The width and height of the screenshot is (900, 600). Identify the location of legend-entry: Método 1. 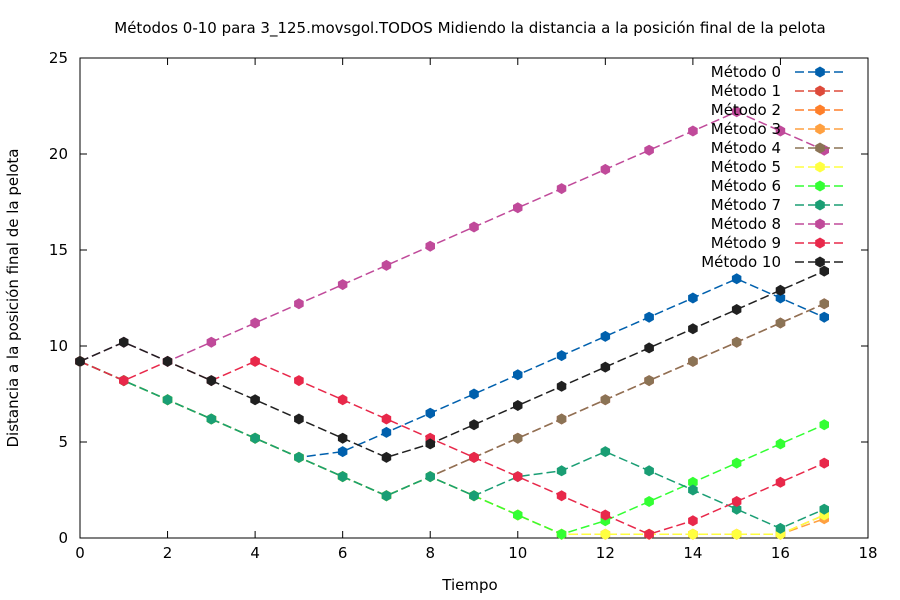
(778, 91).